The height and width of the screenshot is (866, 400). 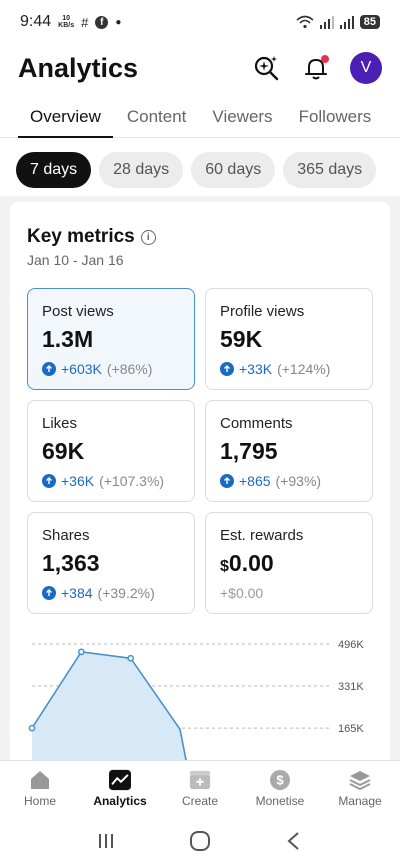 I want to click on notifications-button, so click(x=316, y=68).